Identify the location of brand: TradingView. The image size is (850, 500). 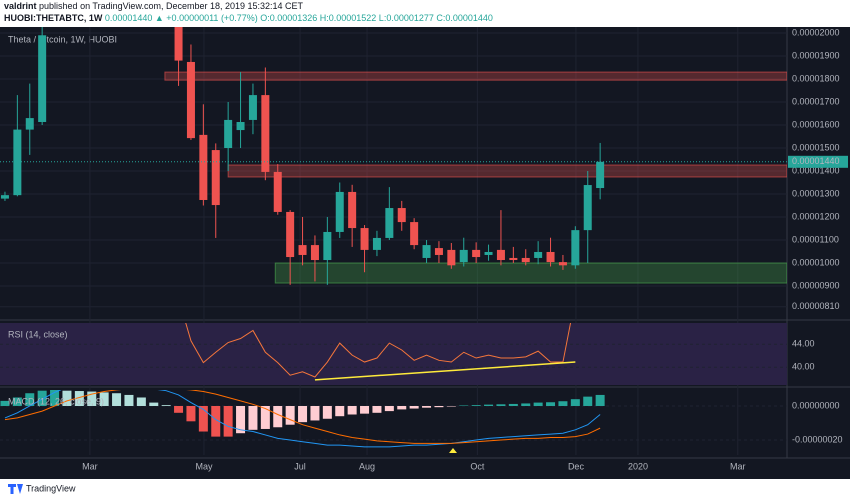
(51, 488).